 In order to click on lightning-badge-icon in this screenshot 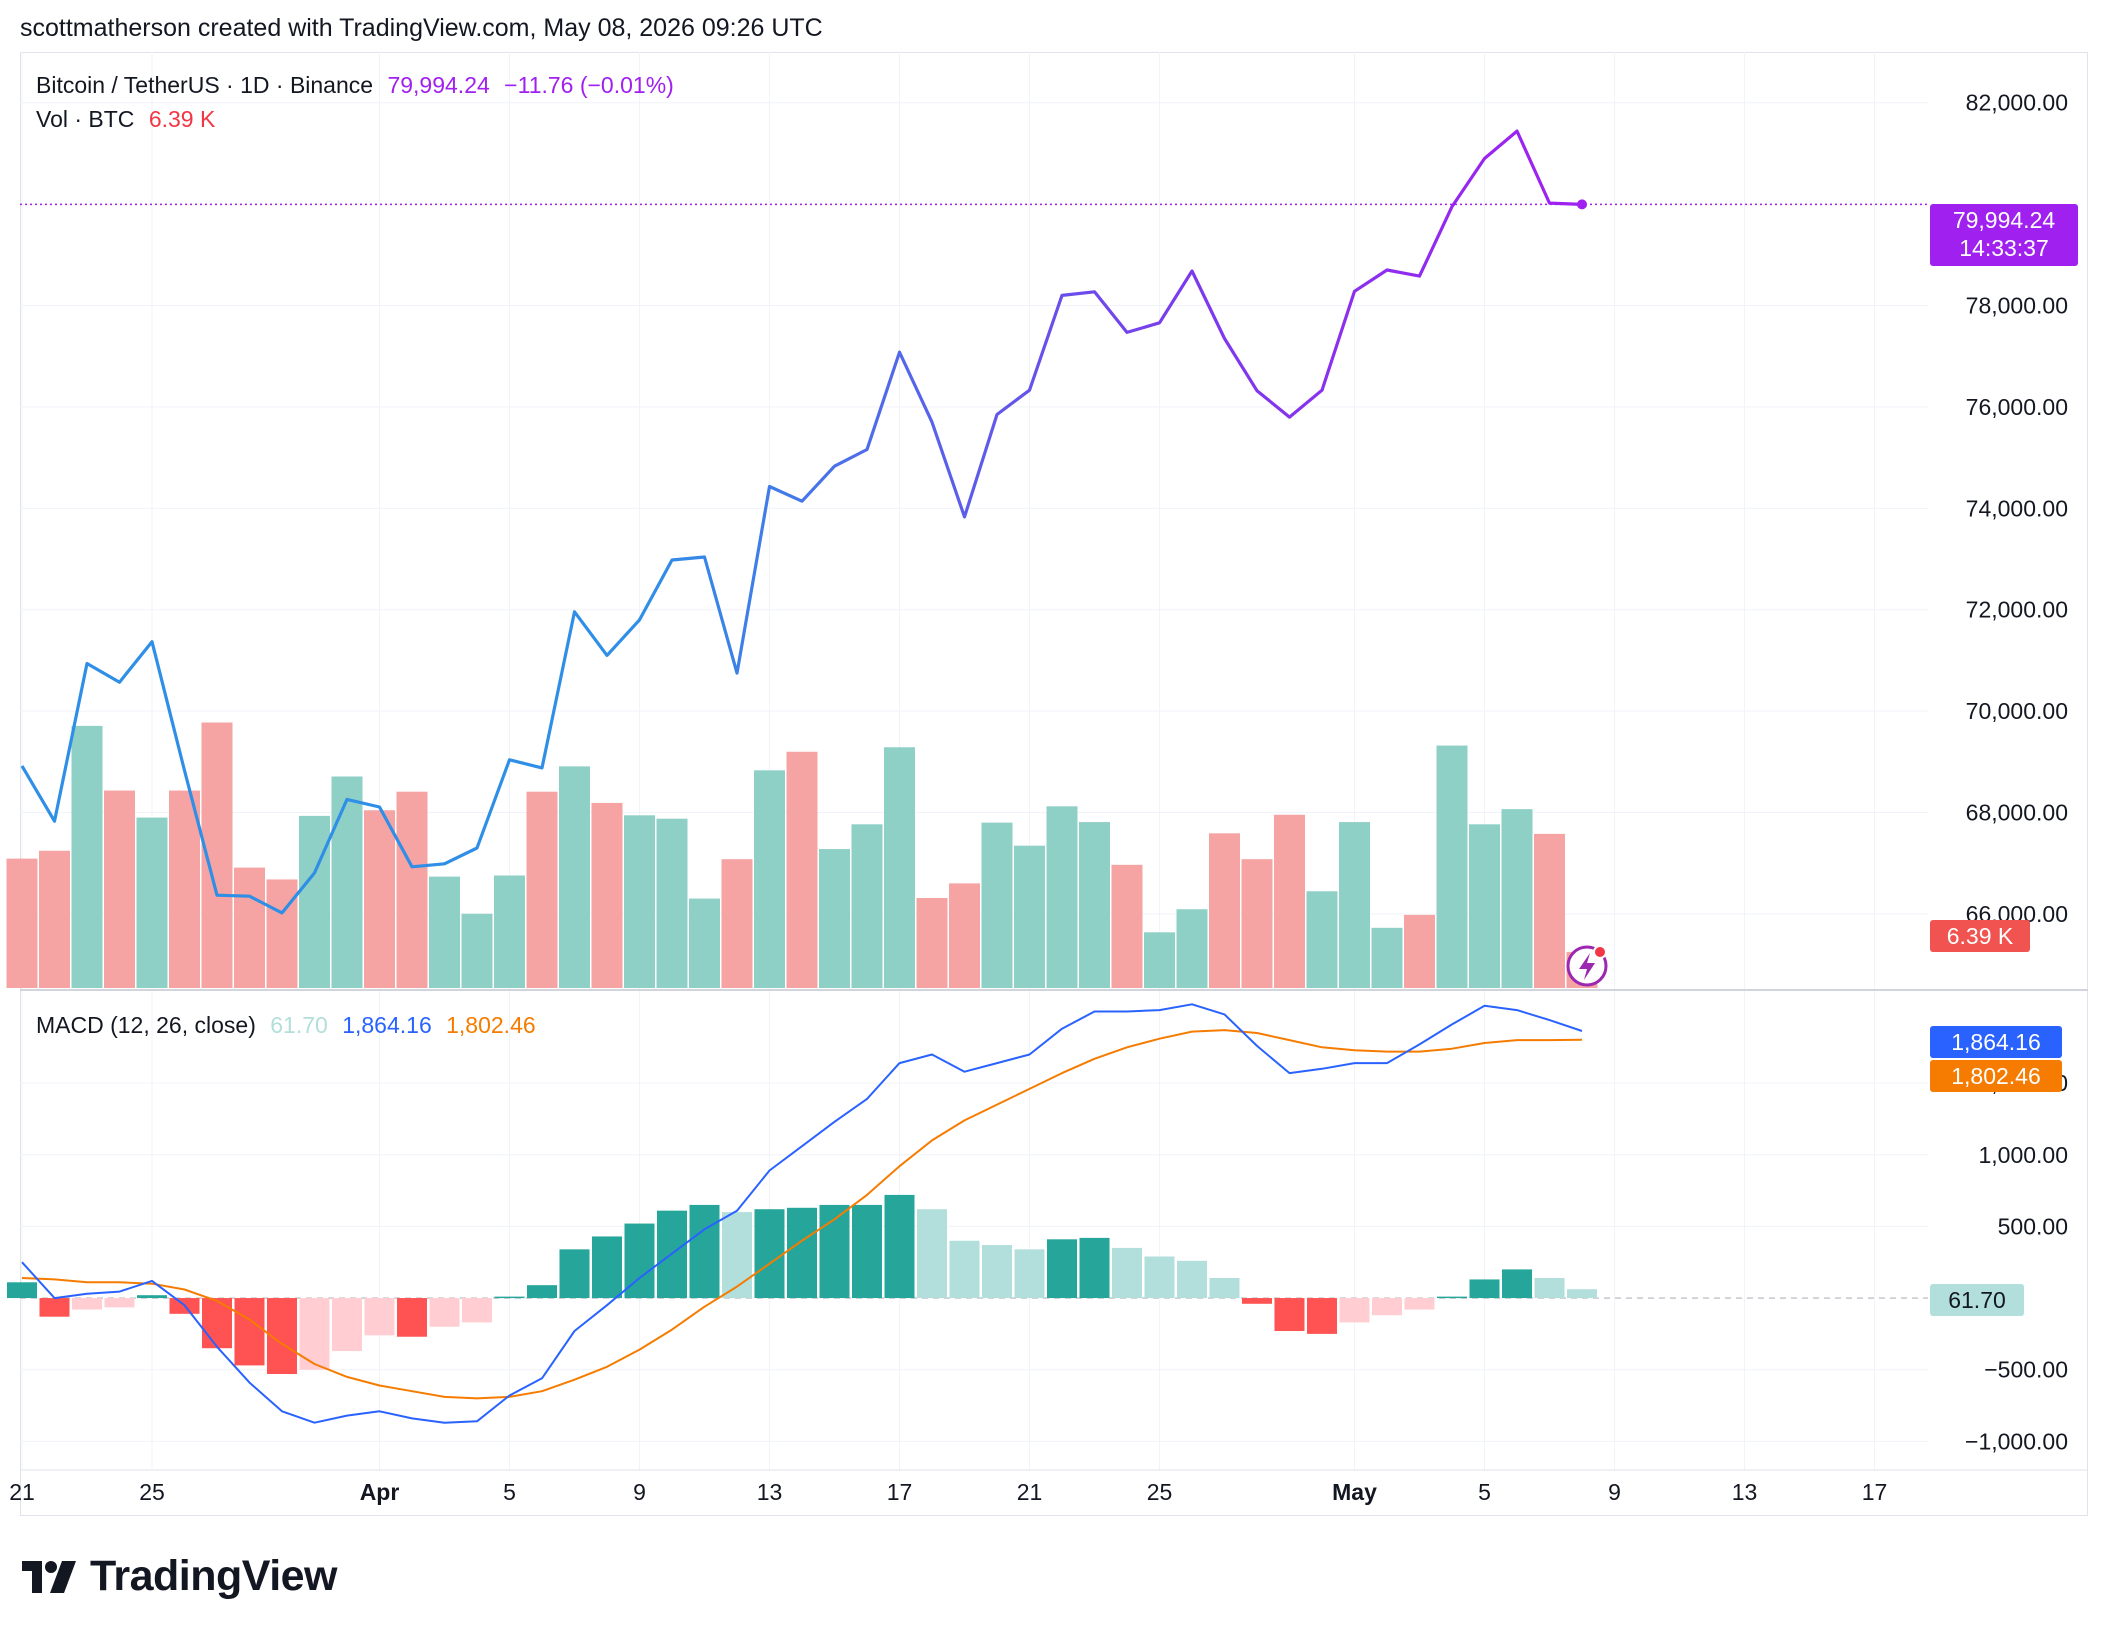, I will do `click(1587, 966)`.